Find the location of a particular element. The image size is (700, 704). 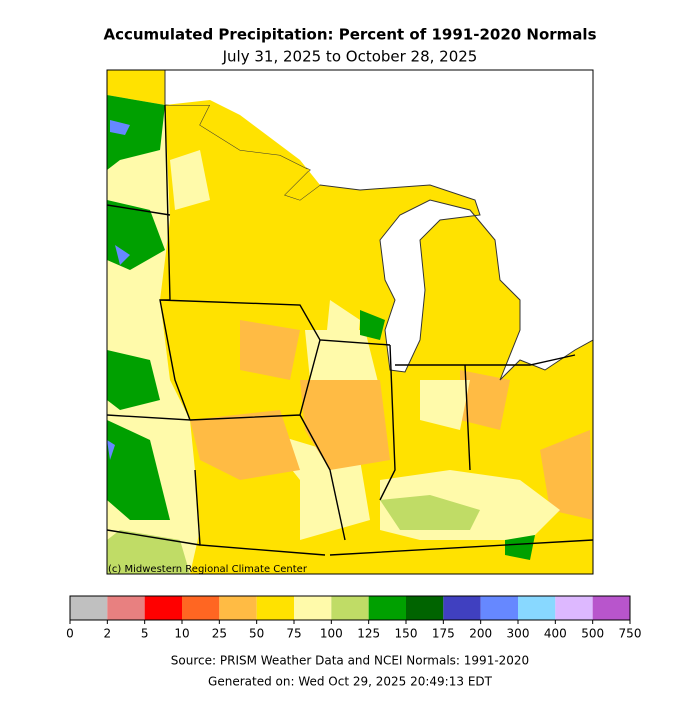

subtitle: July 31, 2025 to October 28, 2025 is located at coordinates (350, 57).